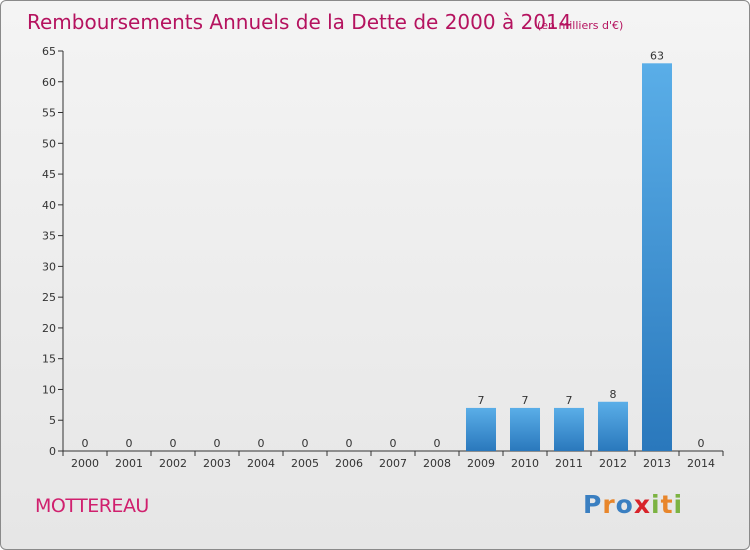  I want to click on x-tick-label: 2007, so click(393, 463).